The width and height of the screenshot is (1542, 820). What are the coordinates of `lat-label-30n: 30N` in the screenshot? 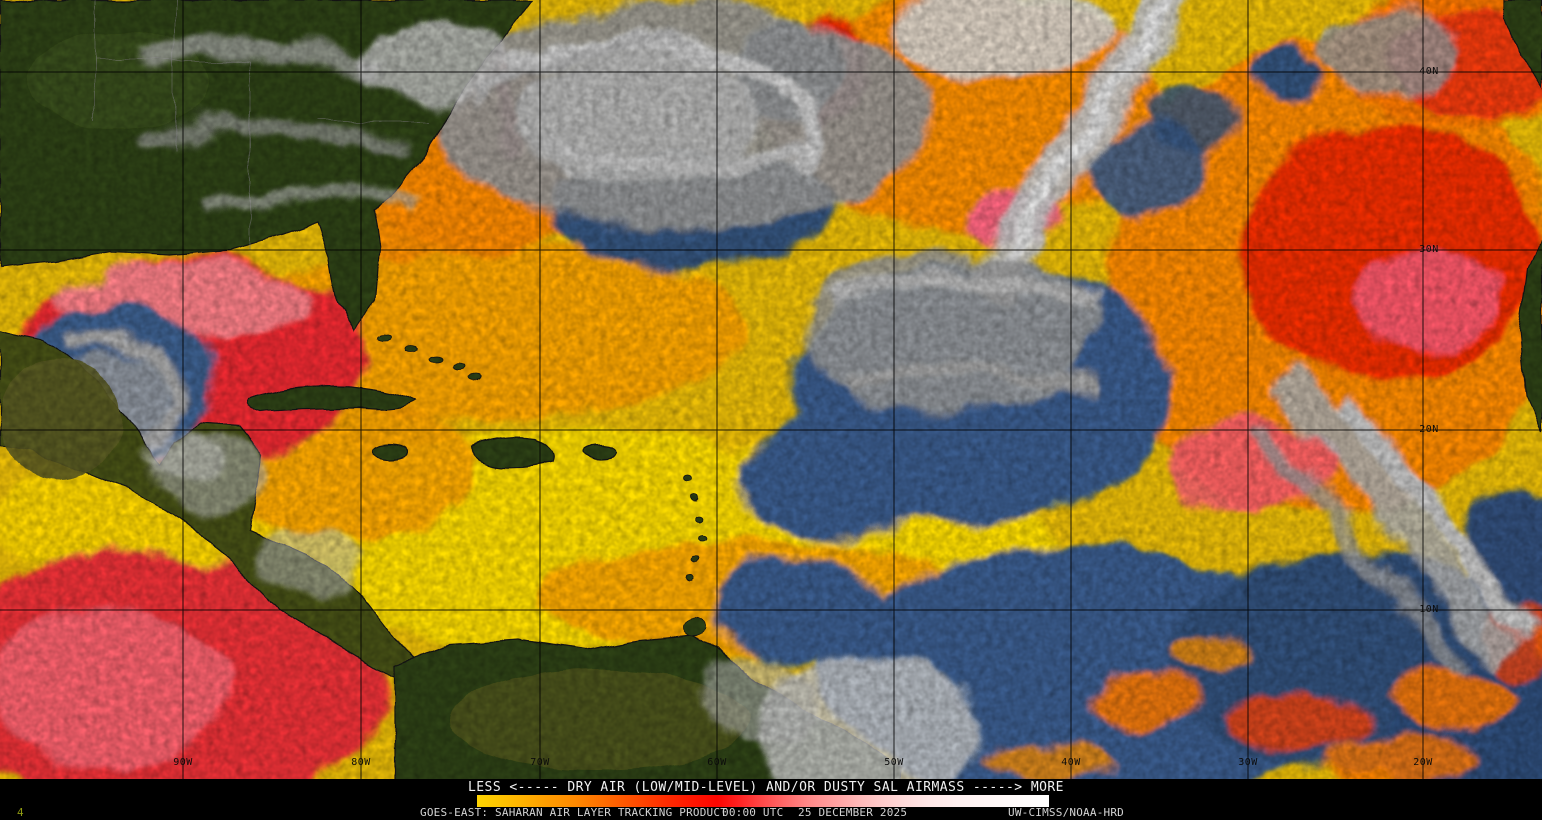 It's located at (1429, 249).